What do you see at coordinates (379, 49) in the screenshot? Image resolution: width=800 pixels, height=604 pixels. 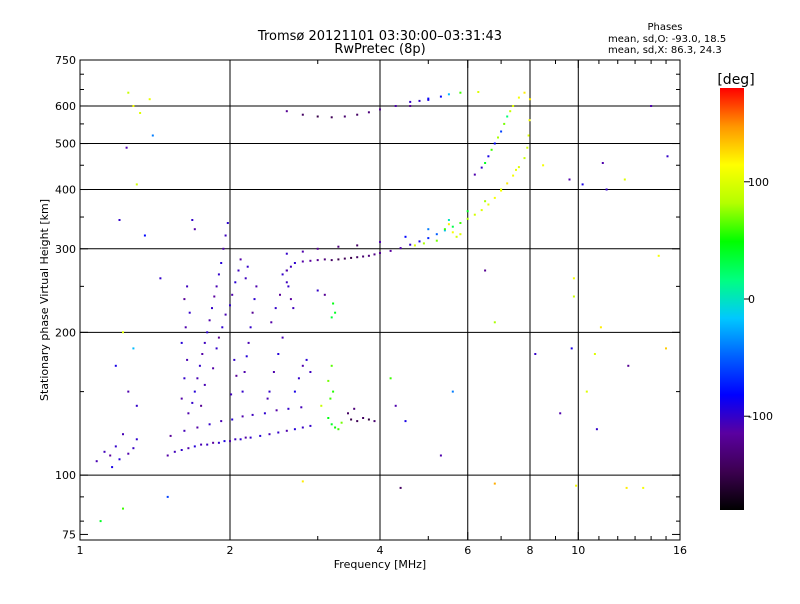 I see `chart-subtitle: RwPretec (8p)` at bounding box center [379, 49].